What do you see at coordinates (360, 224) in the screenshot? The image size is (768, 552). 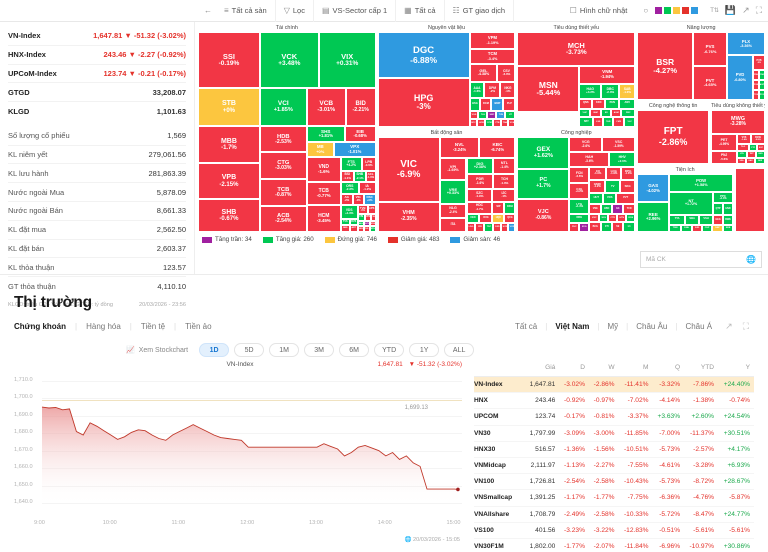 I see `treemap-cell: AAS` at bounding box center [360, 224].